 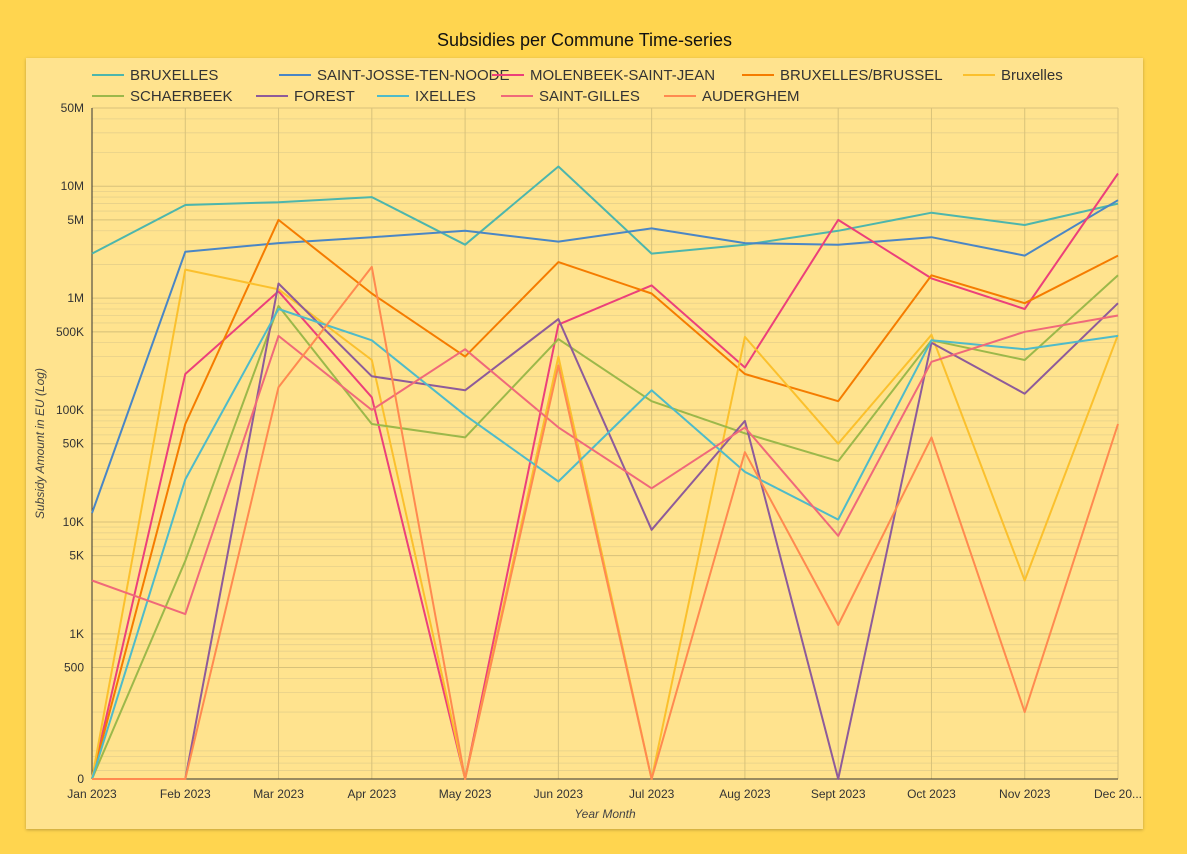 What do you see at coordinates (751, 96) in the screenshot?
I see `legend-label: AUDERGHEM` at bounding box center [751, 96].